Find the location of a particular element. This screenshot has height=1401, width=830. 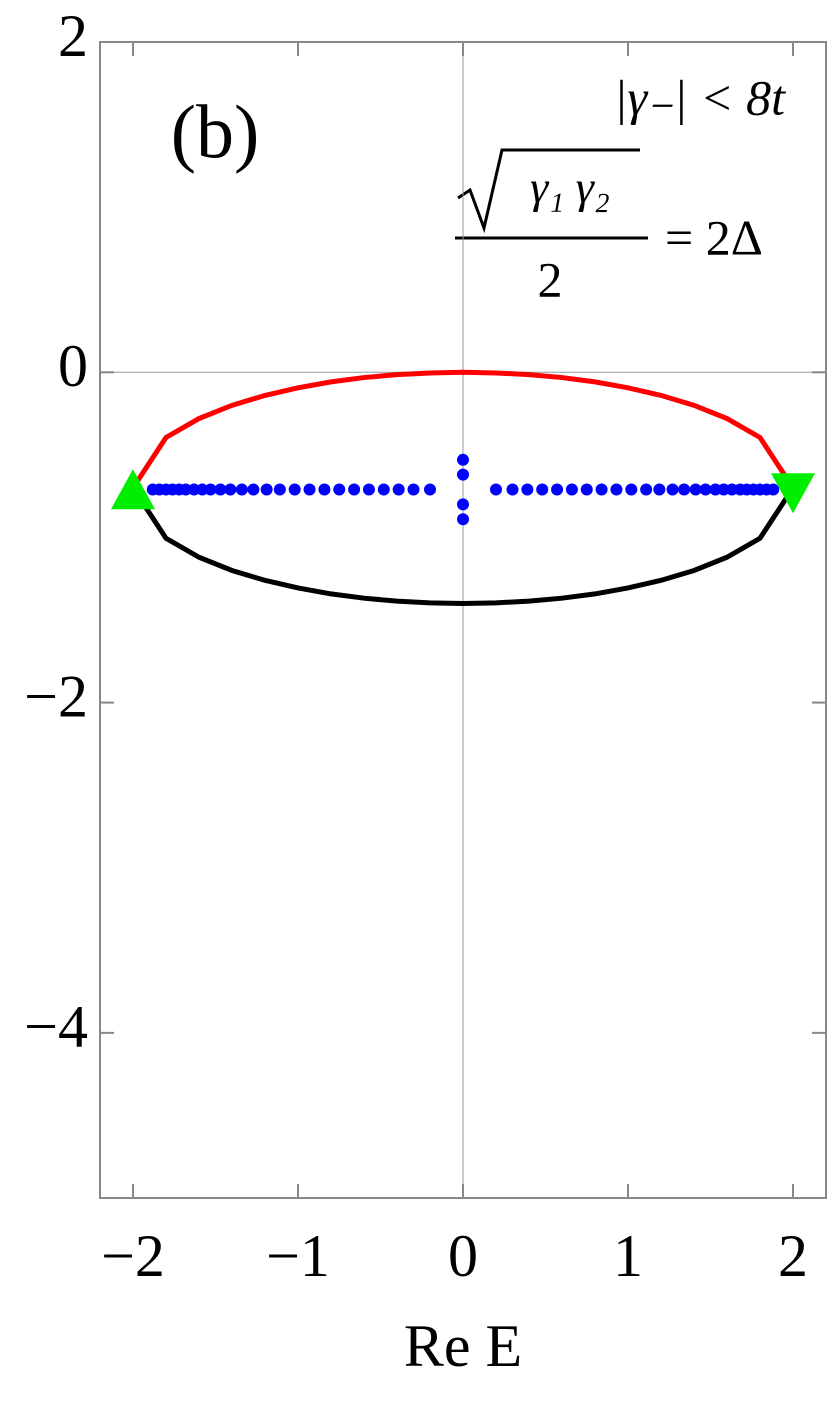

y-tick-label: −2 is located at coordinates (56, 696).